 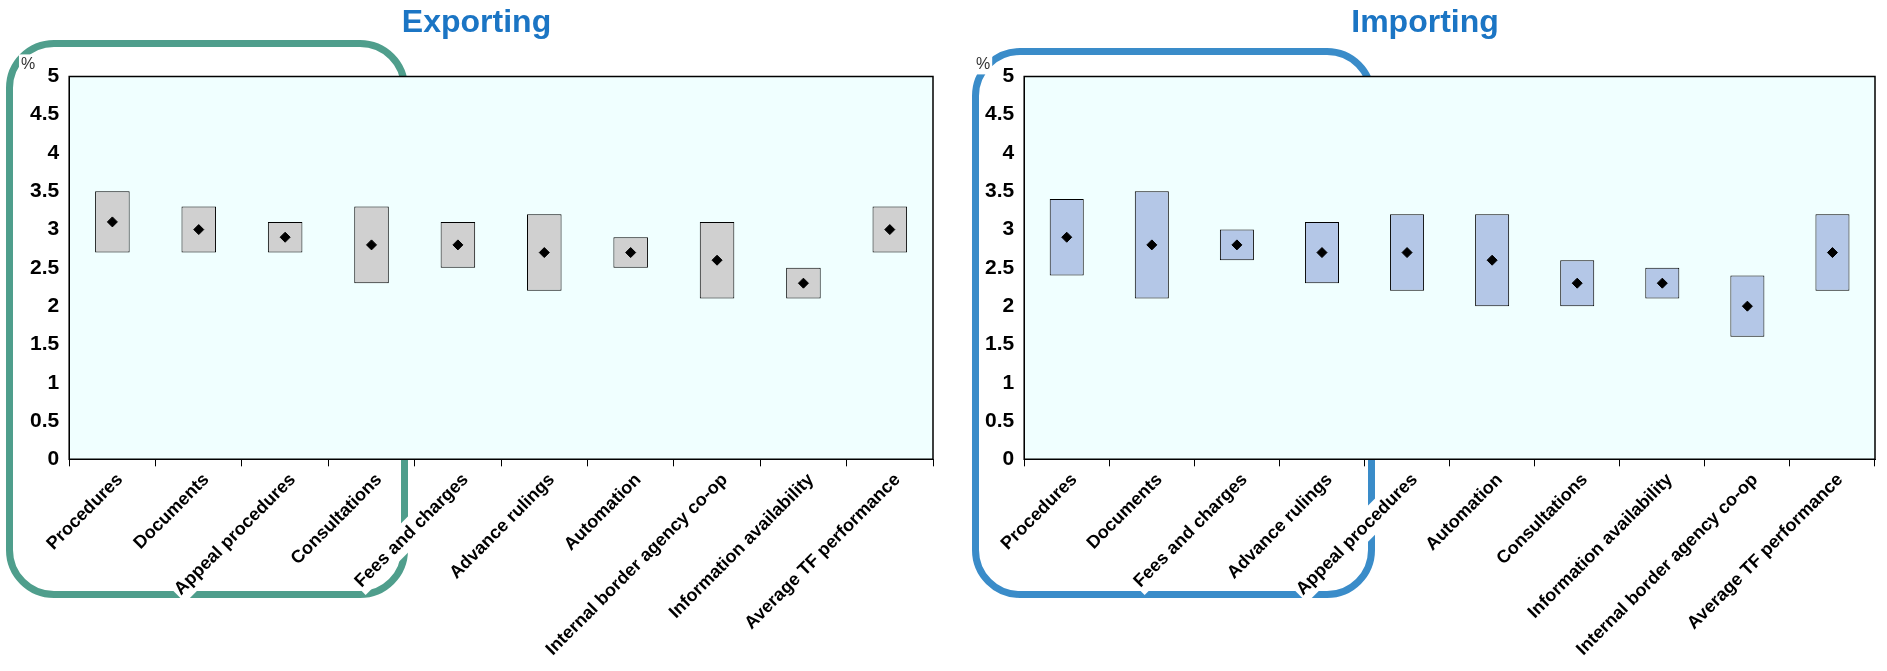 What do you see at coordinates (1425, 21) in the screenshot?
I see `chart-title: Importing` at bounding box center [1425, 21].